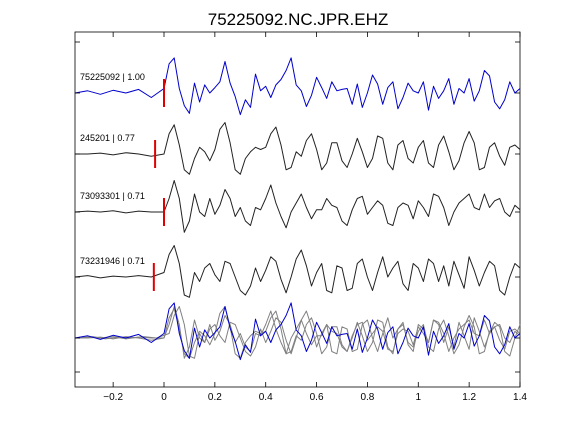 This screenshot has height=432, width=576. What do you see at coordinates (266, 397) in the screenshot?
I see `x-tick-label: 0.4` at bounding box center [266, 397].